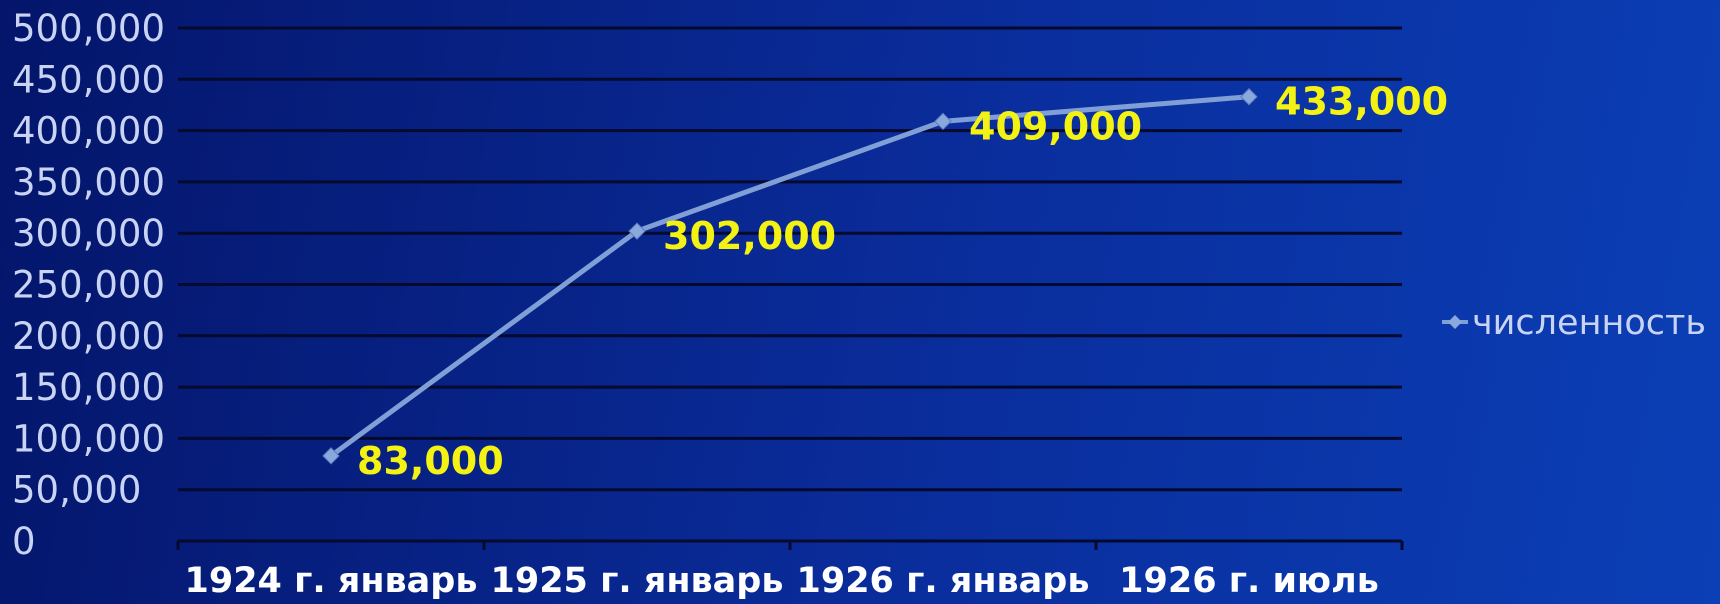  Describe the element at coordinates (24, 541) in the screenshot. I see `y-tick-label: 0` at that location.